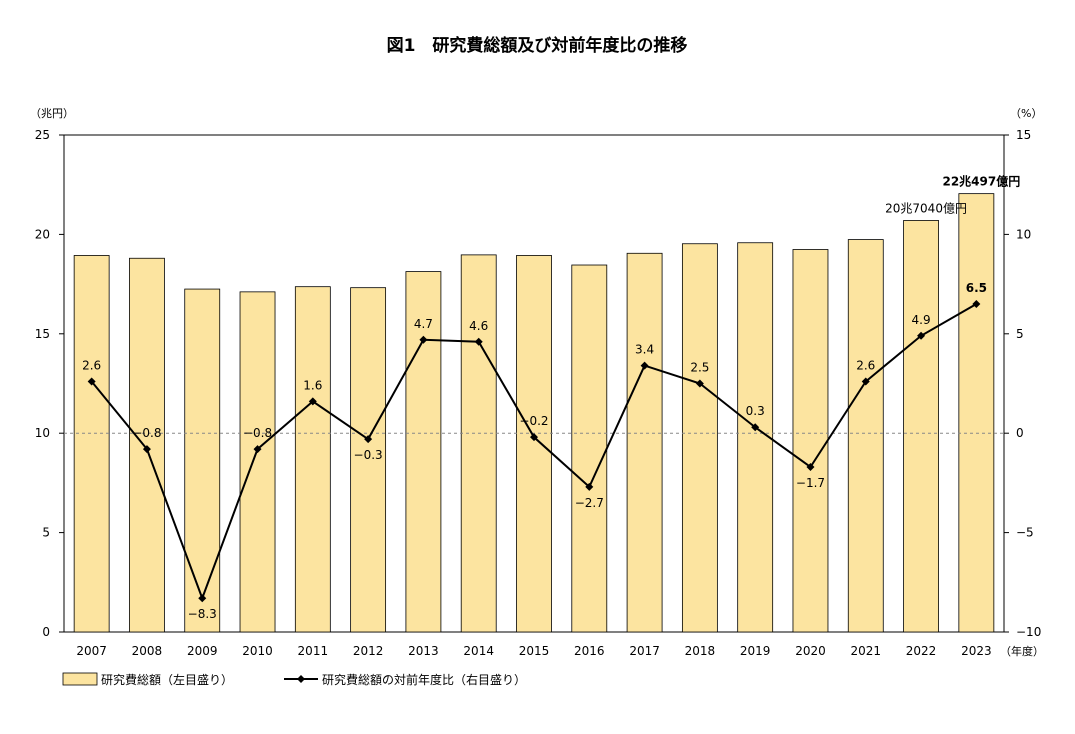 The image size is (1075, 734). I want to click on right-axis-tick-label: −10, so click(1028, 632).